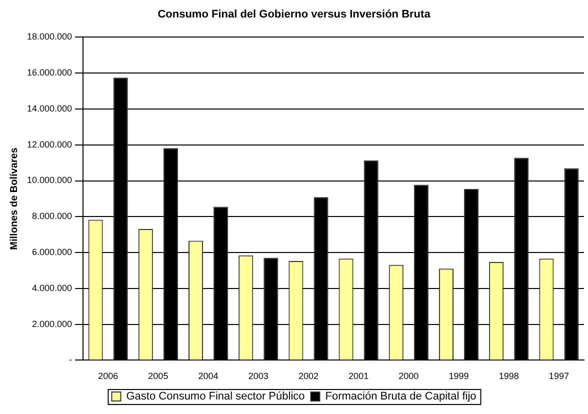 This screenshot has height=414, width=588. What do you see at coordinates (358, 376) in the screenshot?
I see `x-tick-label: 2001` at bounding box center [358, 376].